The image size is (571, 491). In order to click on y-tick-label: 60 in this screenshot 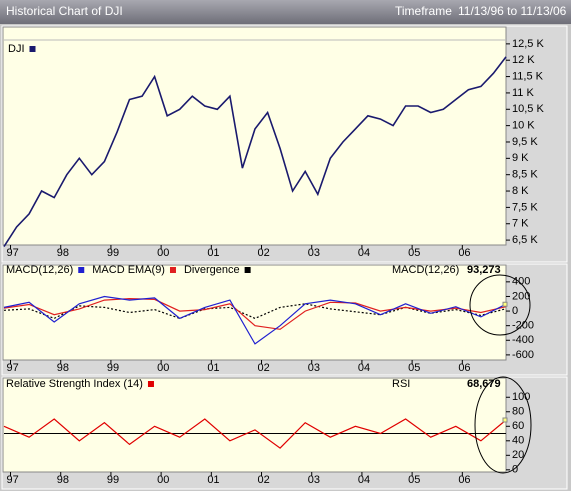, I will do `click(518, 426)`.